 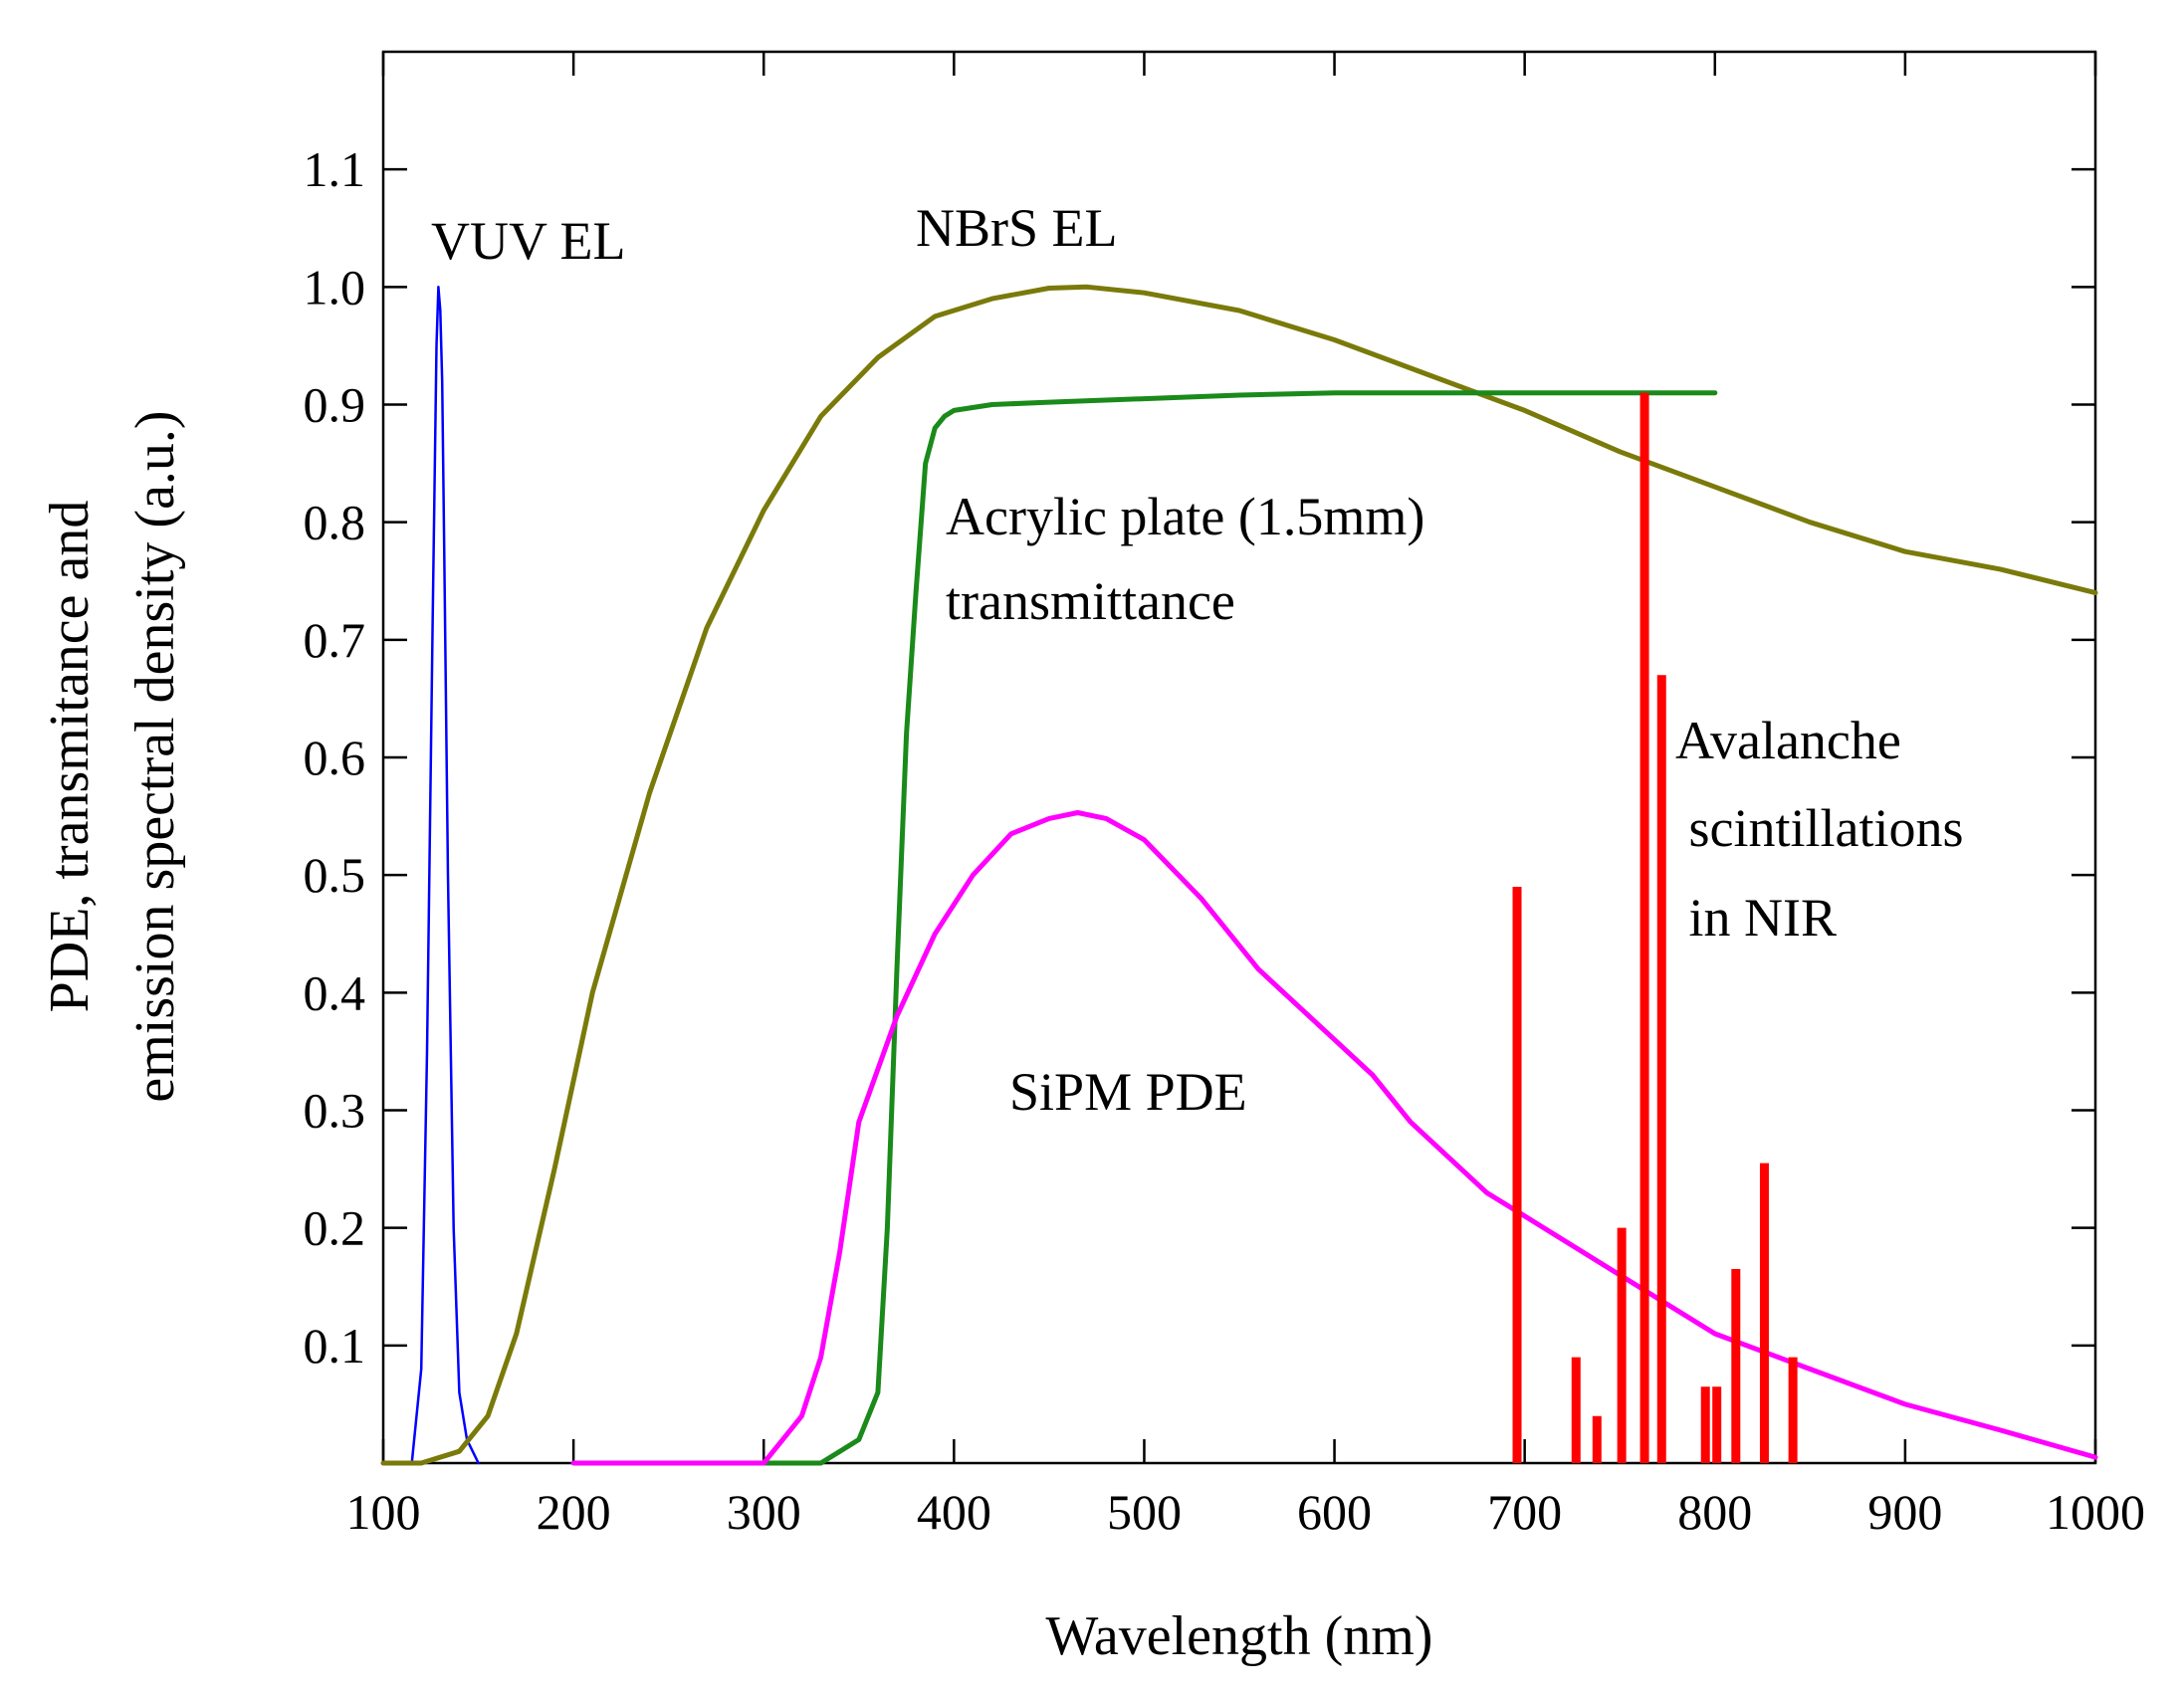 I want to click on x-tick-label-800: 800, so click(x=1714, y=1512).